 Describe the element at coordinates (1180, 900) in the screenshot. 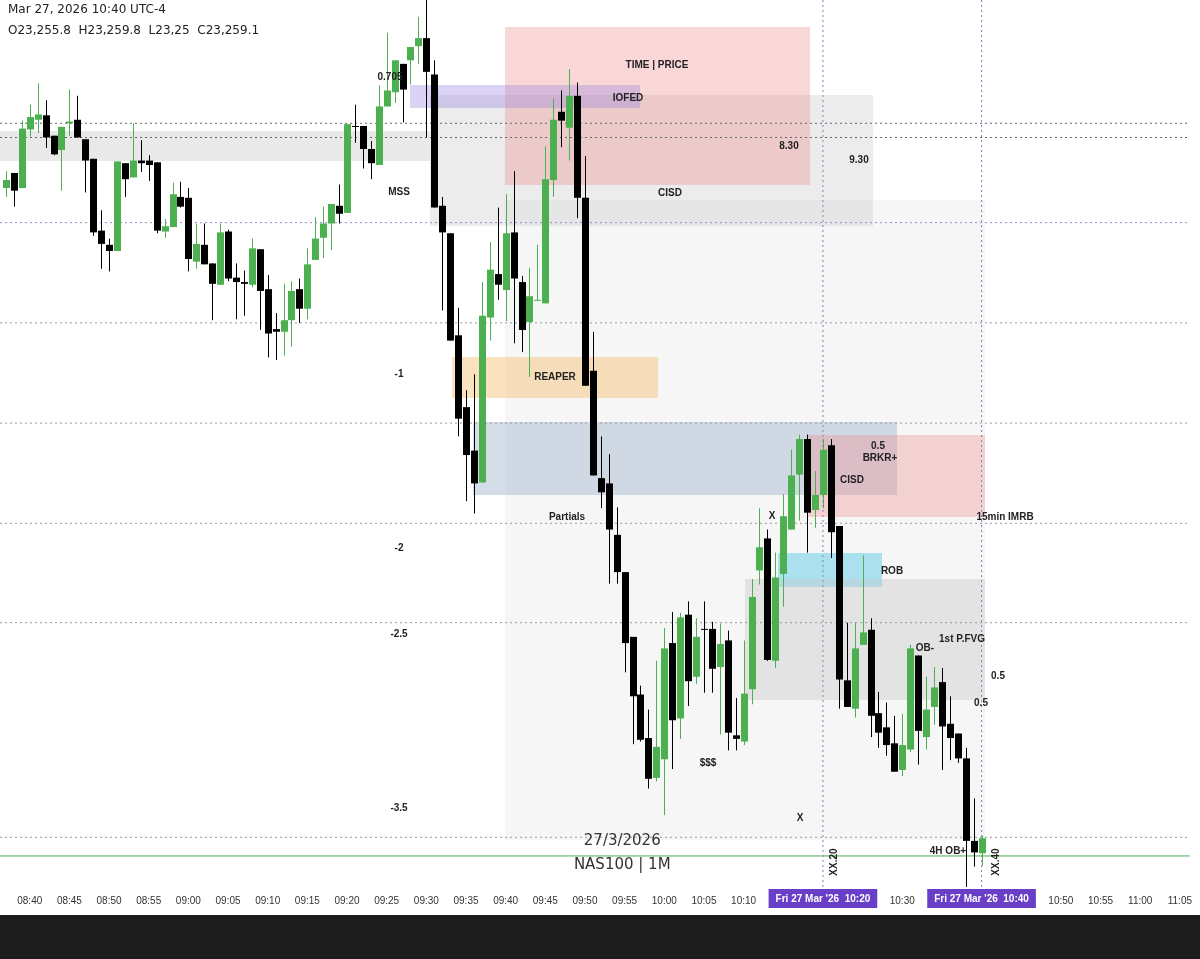

I see `x-tick-label: 11:05` at that location.